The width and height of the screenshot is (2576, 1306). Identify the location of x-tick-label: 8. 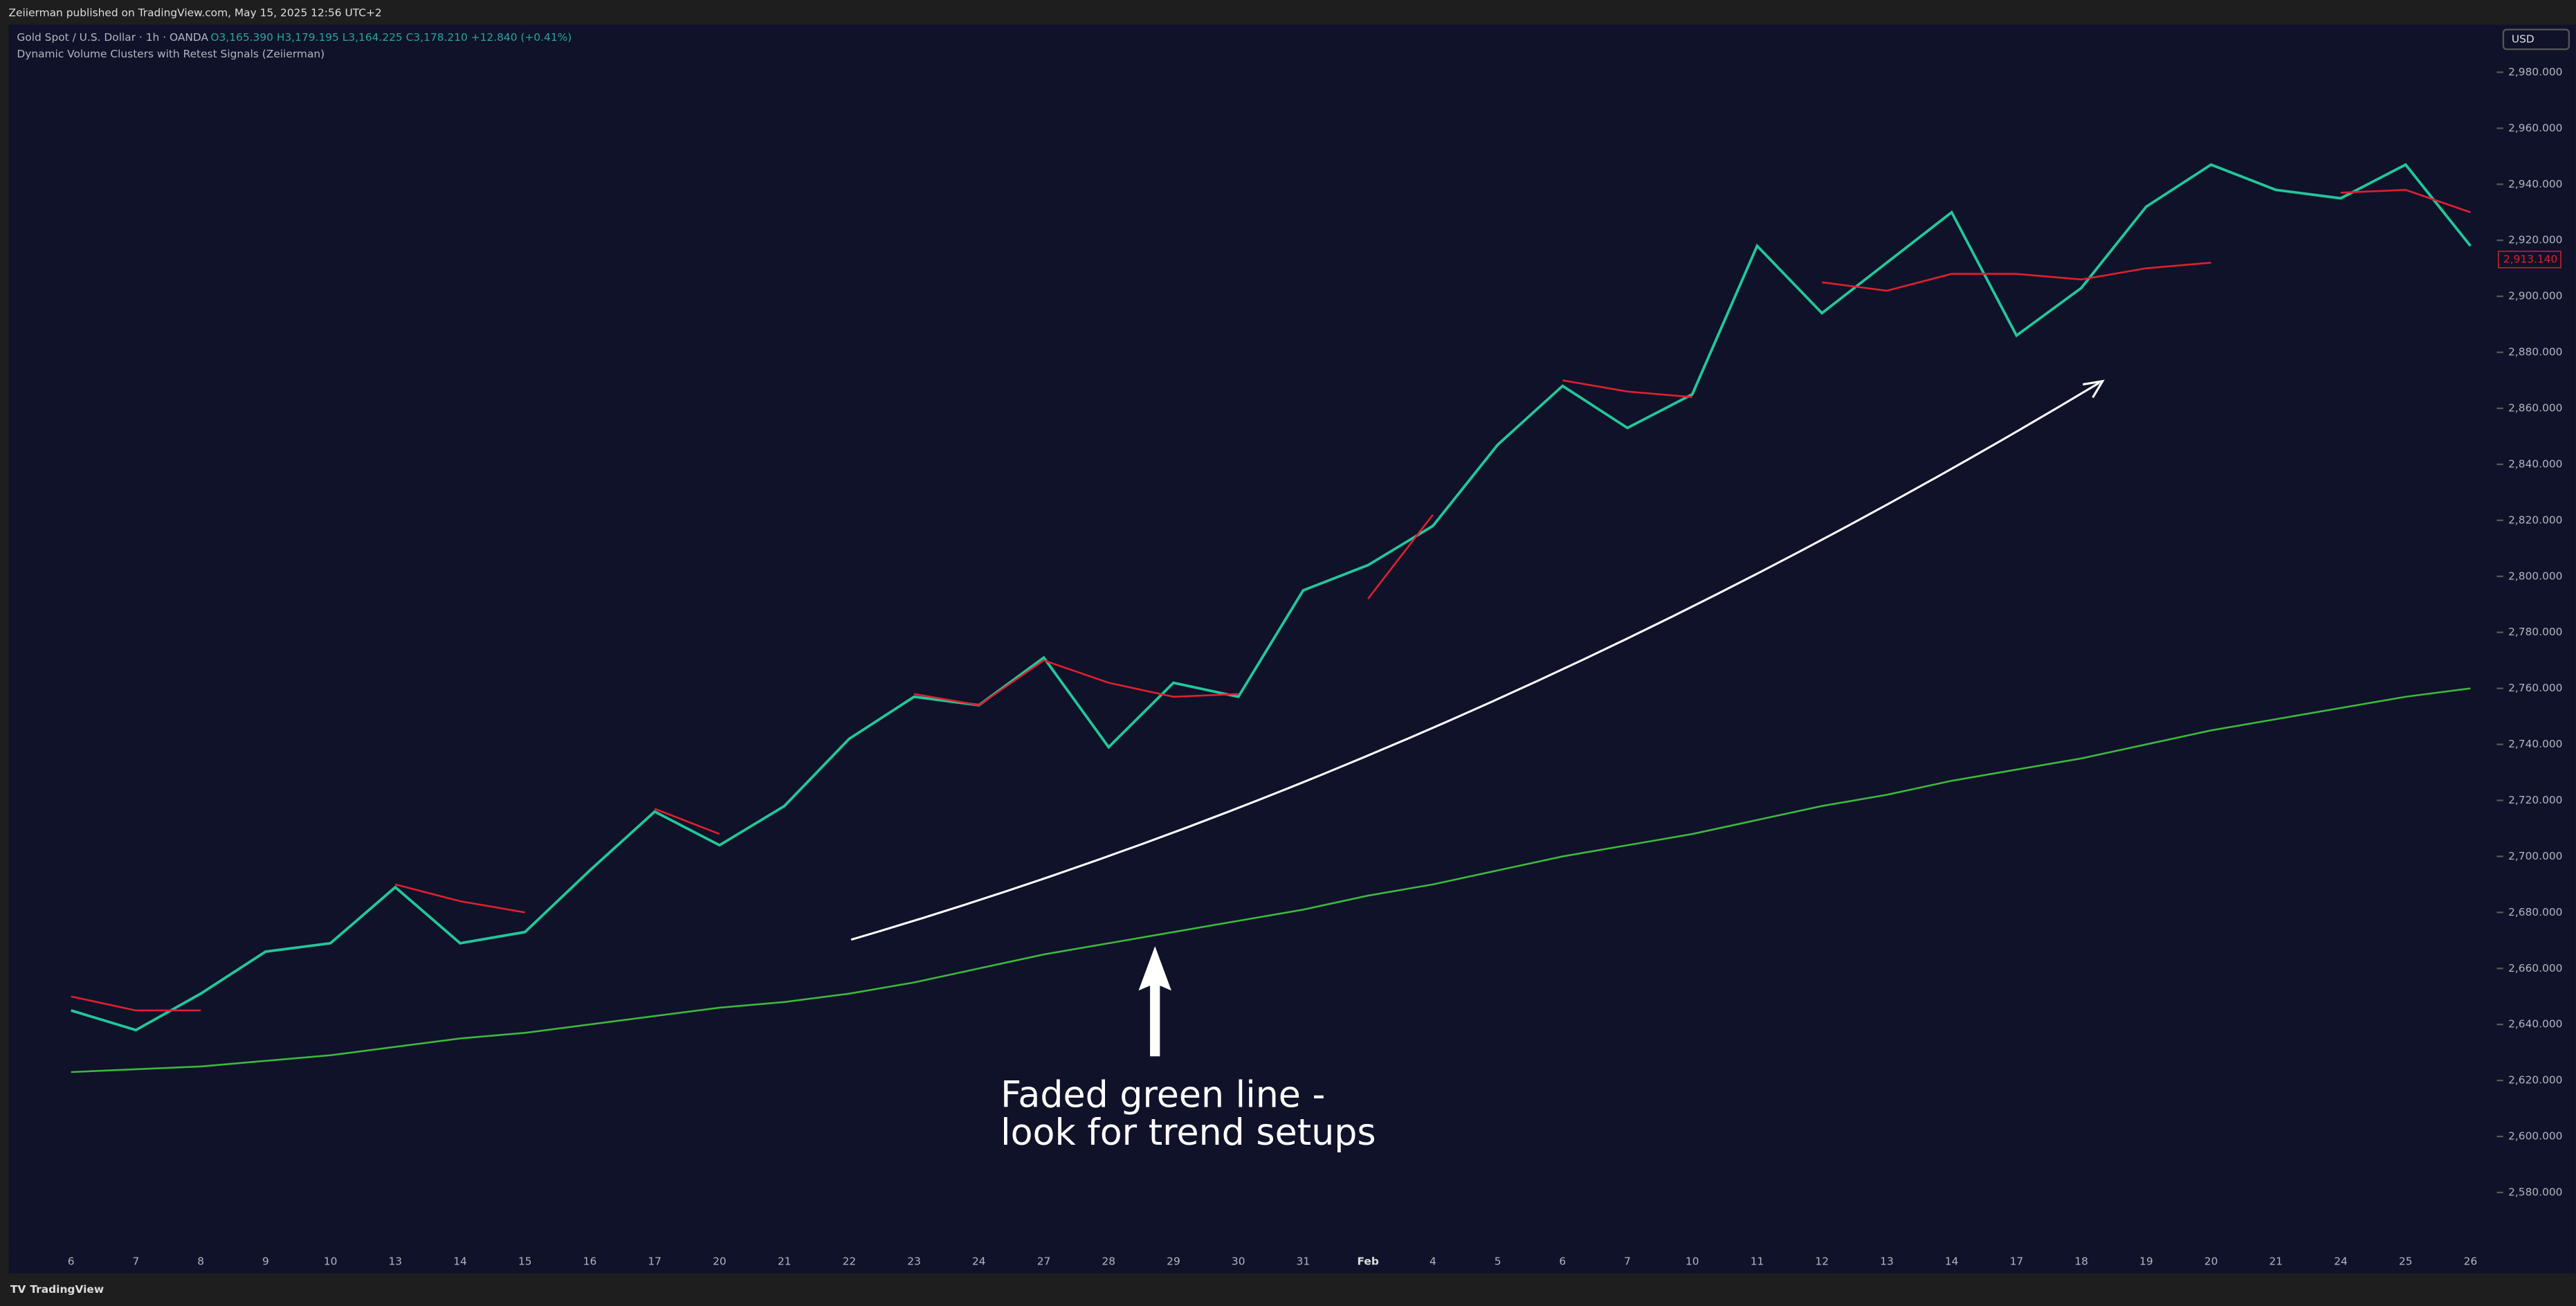
(200, 1261).